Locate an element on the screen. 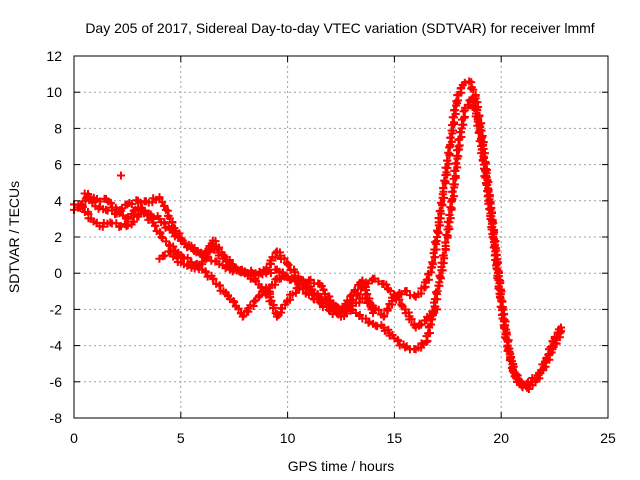 This screenshot has width=640, height=480. y-axis-label: SDTVAR / TECUs is located at coordinates (14, 237).